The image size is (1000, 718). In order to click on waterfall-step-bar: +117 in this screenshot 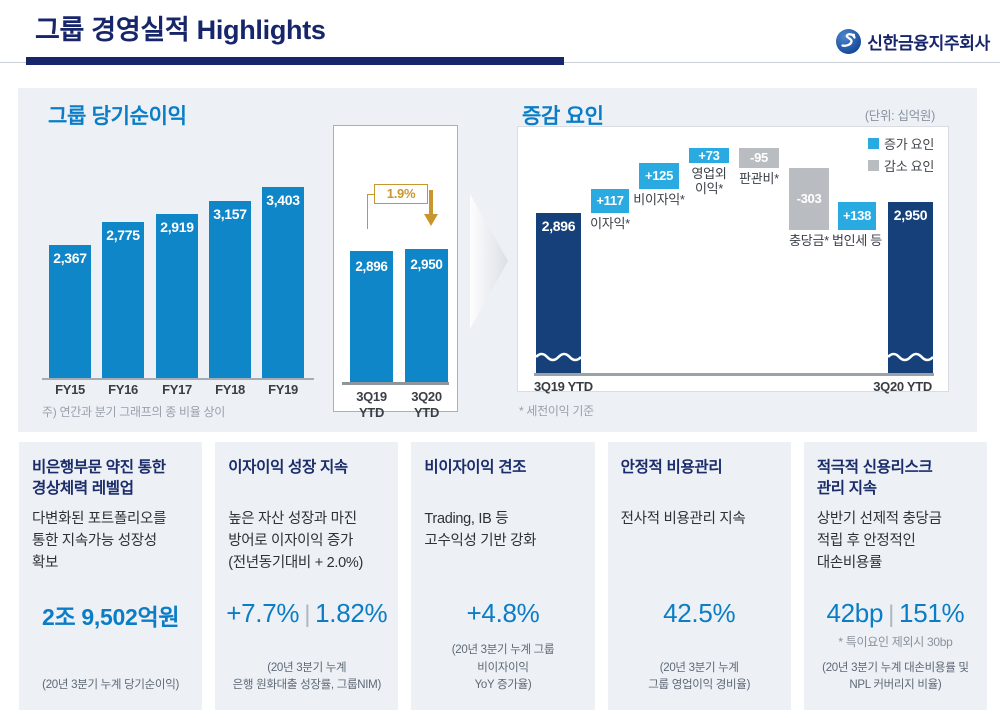, I will do `click(610, 201)`.